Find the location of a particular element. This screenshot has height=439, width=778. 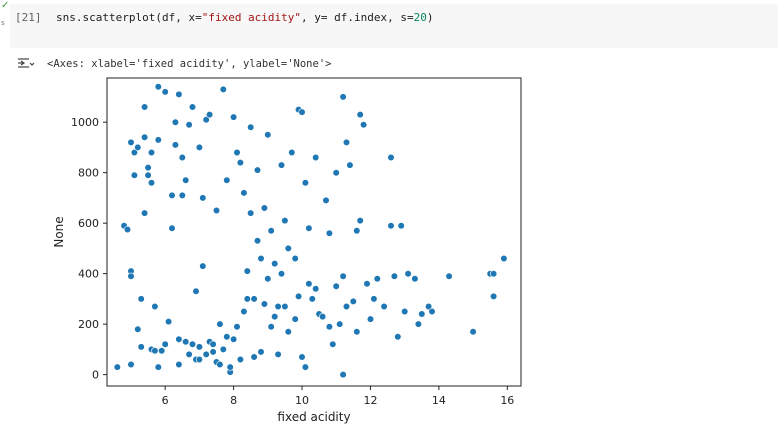

cell-gutter: ✓ s is located at coordinates (6, 24).